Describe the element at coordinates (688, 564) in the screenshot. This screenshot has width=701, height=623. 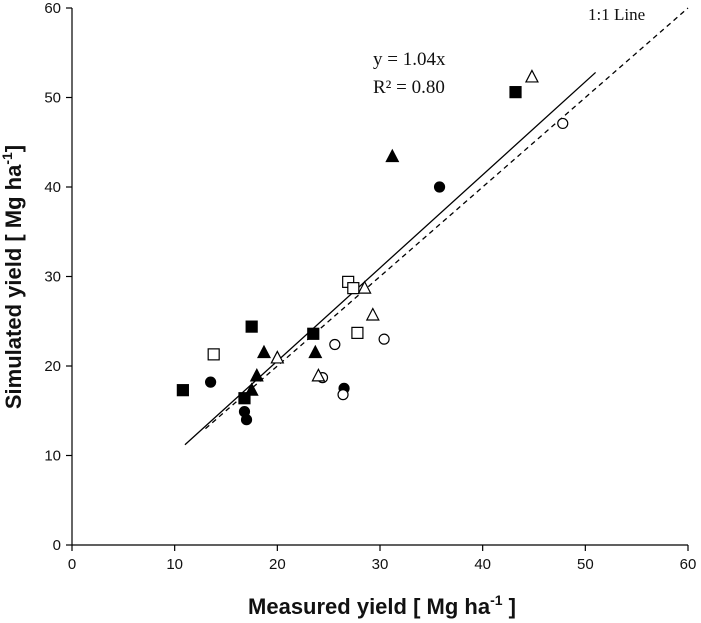
I see `x-tick-label: 60` at that location.